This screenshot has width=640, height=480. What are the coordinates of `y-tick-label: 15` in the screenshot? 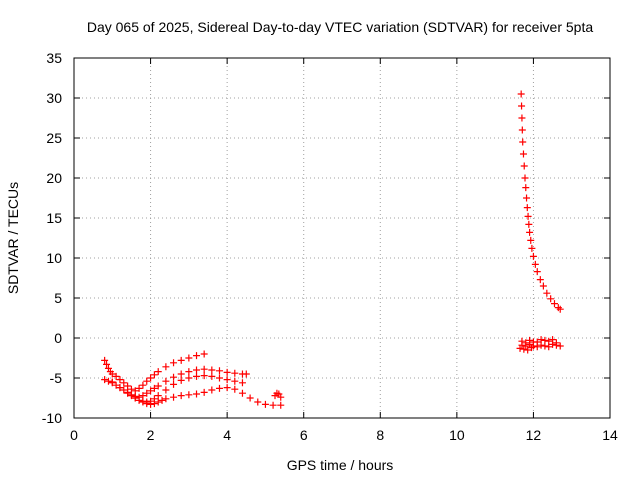 It's located at (54, 218).